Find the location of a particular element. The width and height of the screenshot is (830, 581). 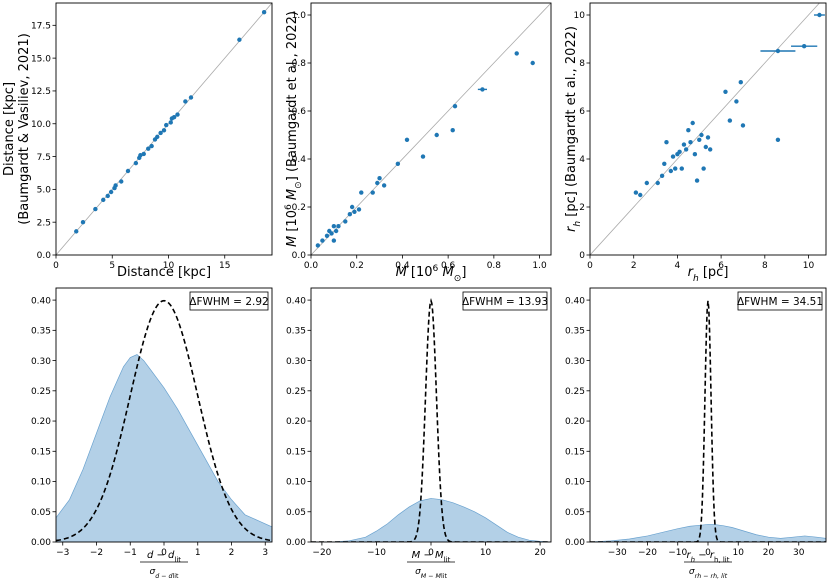

x-tick-label: −2 is located at coordinates (96, 553).